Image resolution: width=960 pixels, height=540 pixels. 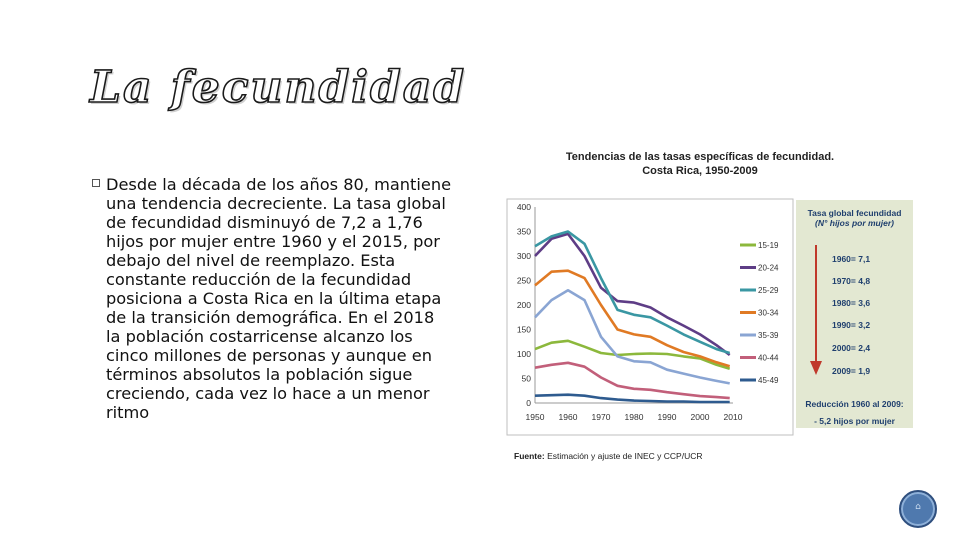 What do you see at coordinates (667, 417) in the screenshot?
I see `x-tick-label: 1990` at bounding box center [667, 417].